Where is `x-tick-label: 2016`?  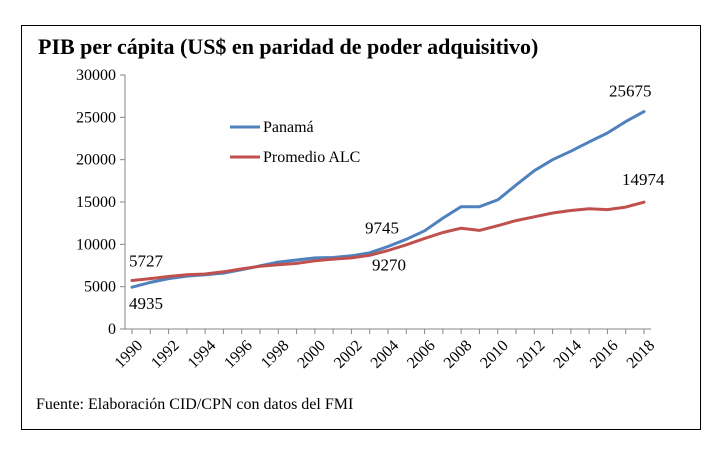
x-tick-label: 2016 is located at coordinates (604, 354).